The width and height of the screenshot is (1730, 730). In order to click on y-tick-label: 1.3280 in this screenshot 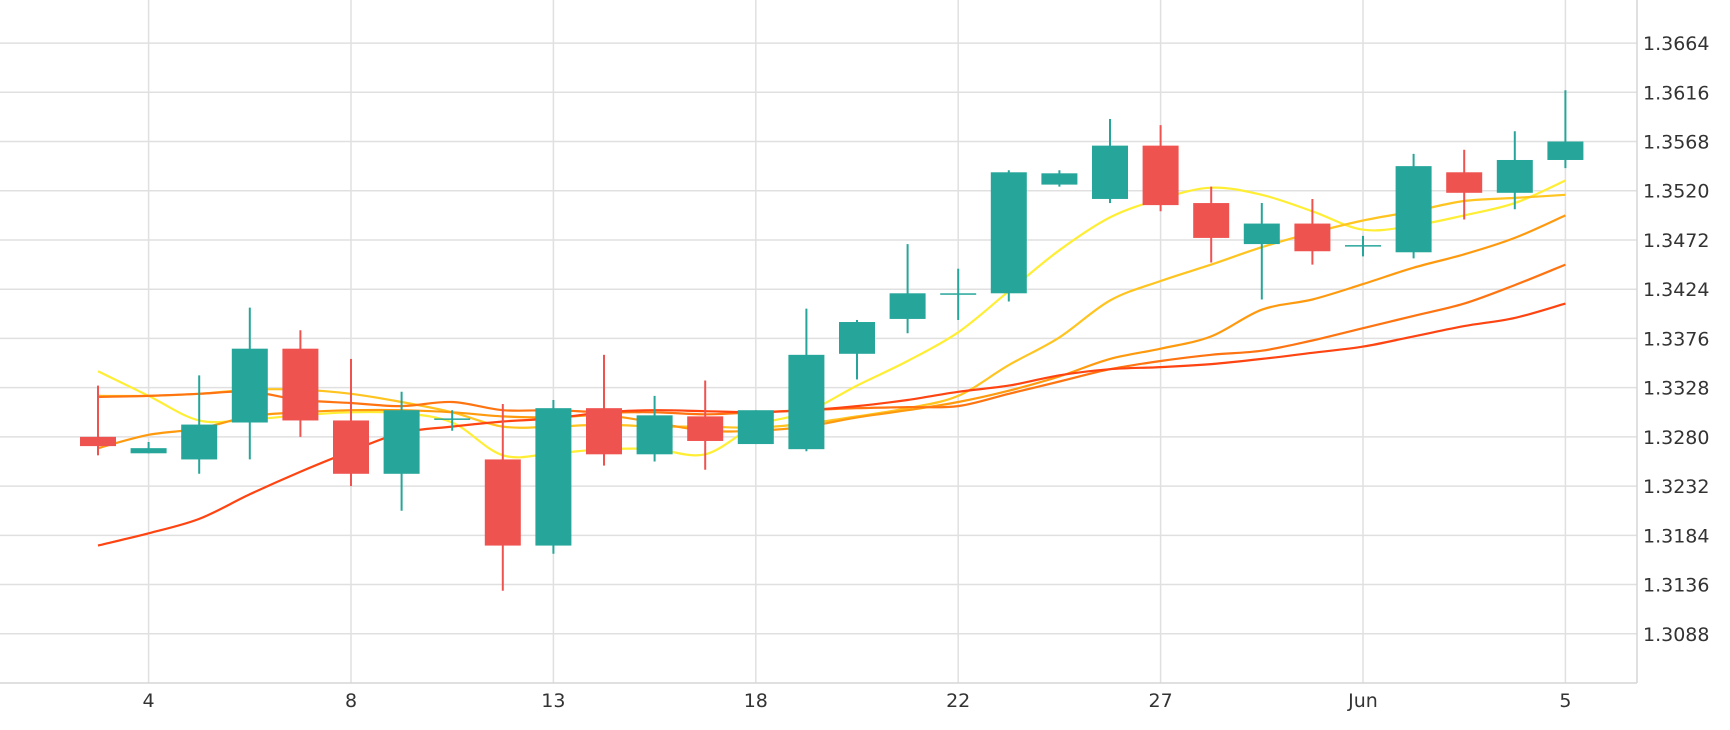, I will do `click(1676, 438)`.